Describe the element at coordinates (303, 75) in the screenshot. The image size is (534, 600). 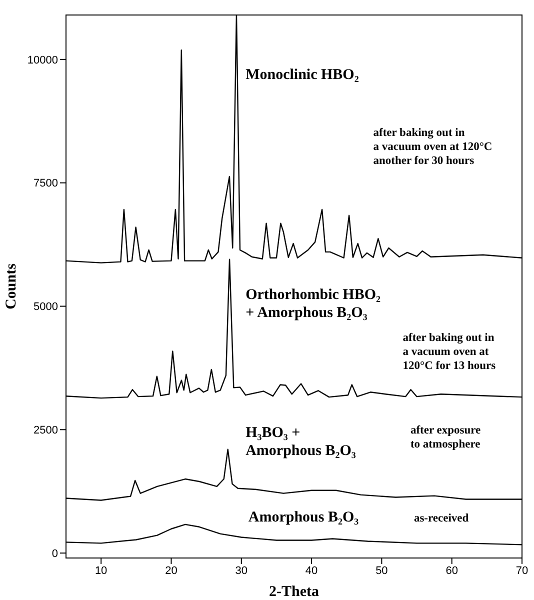
I see `series-label: Monoclinic HBO₂` at that location.